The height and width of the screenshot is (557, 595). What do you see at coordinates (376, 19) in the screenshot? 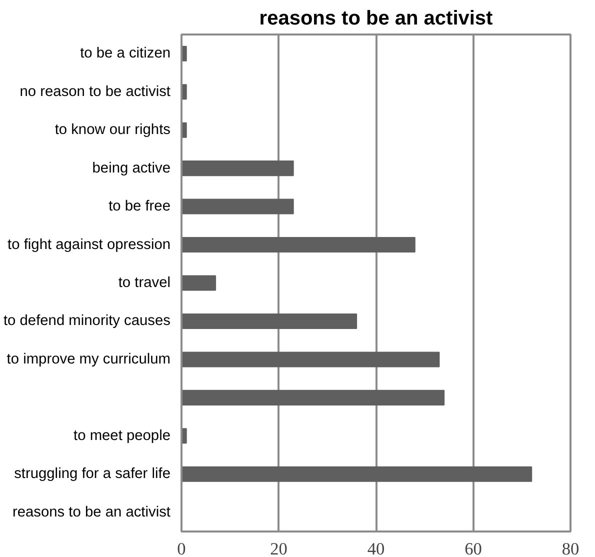
I see `chart-title: reasons to be an activist` at bounding box center [376, 19].